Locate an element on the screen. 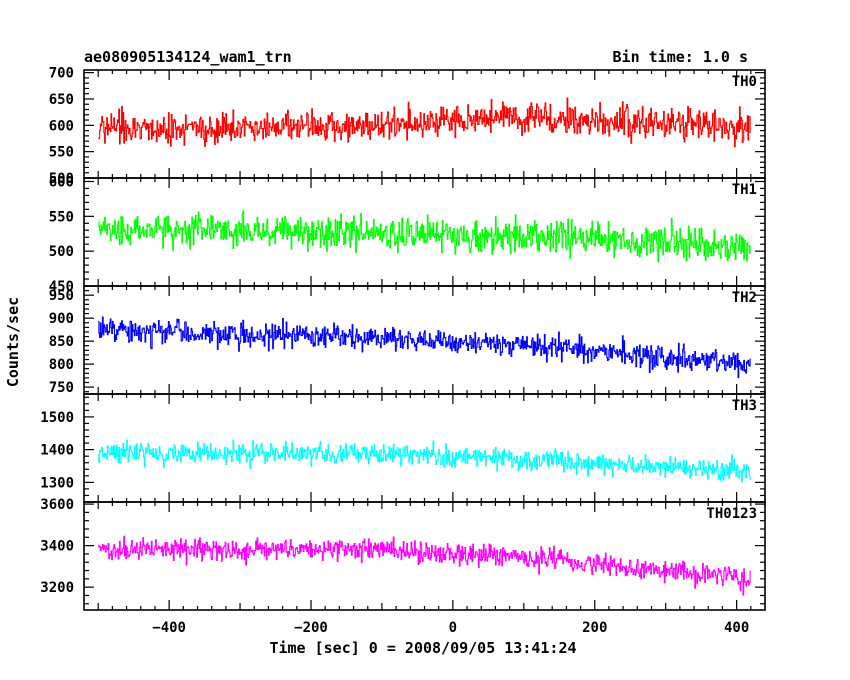 The height and width of the screenshot is (680, 850). panel-label-th0: TH0 is located at coordinates (744, 82).